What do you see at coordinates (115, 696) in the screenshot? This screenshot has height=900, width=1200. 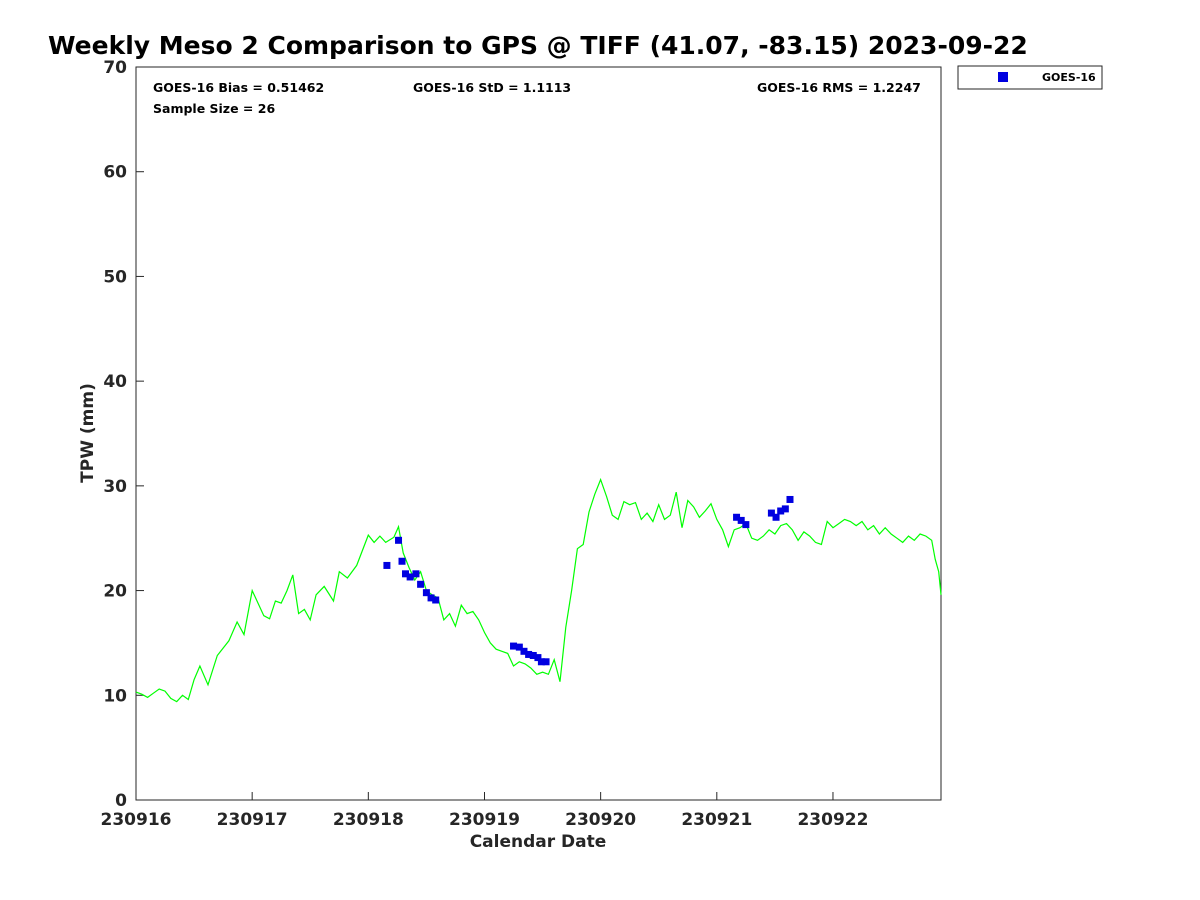 I see `y-tick-label: 10` at bounding box center [115, 696].